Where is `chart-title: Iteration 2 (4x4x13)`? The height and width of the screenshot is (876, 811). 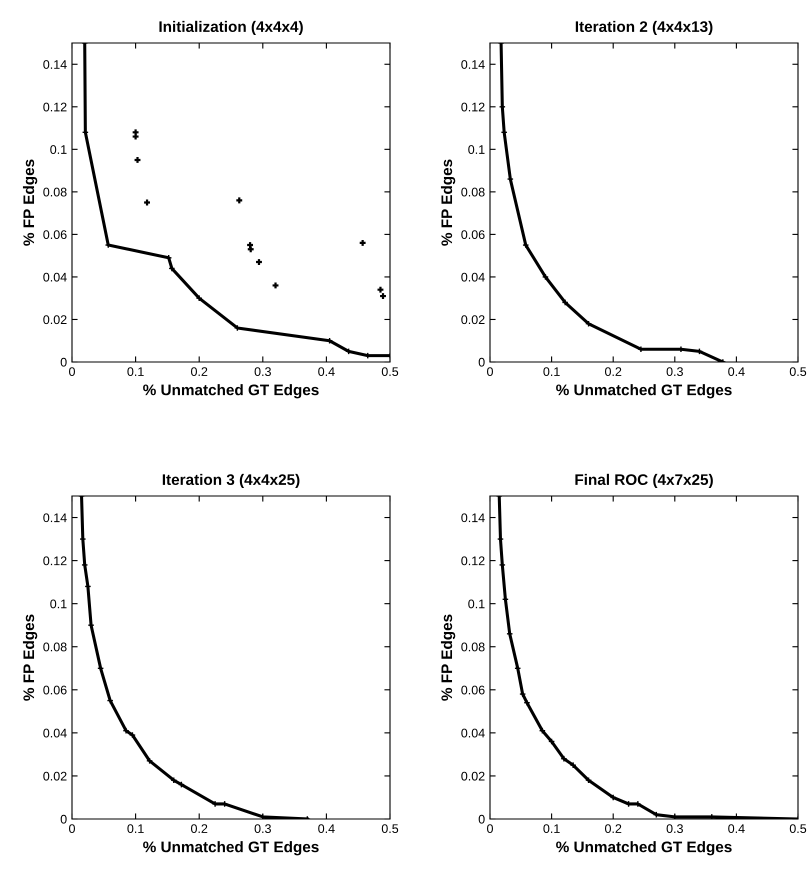
chart-title: Iteration 2 (4x4x13) is located at coordinates (644, 28).